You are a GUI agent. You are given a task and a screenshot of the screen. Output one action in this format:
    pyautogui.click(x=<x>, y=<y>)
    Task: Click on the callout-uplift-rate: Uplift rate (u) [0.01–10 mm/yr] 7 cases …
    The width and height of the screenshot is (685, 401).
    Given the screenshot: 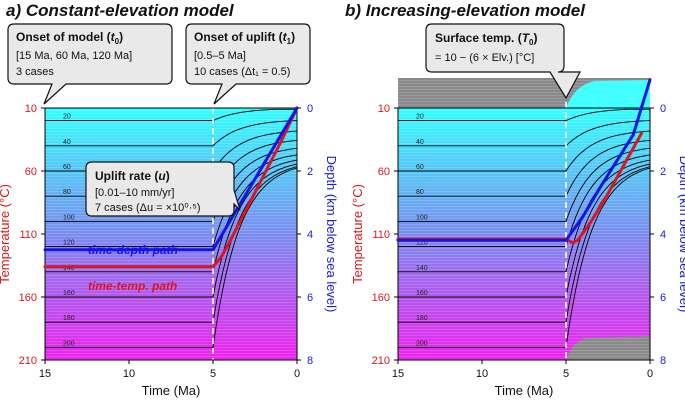 What is the action you would take?
    pyautogui.click(x=163, y=189)
    